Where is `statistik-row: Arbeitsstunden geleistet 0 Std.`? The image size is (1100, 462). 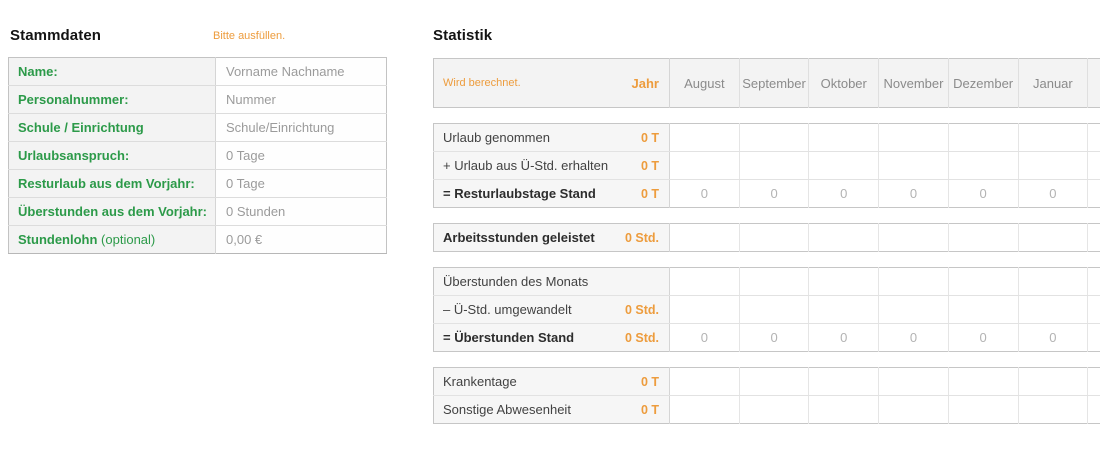
statistik-row: Arbeitsstunden geleistet 0 Std. is located at coordinates (766, 237).